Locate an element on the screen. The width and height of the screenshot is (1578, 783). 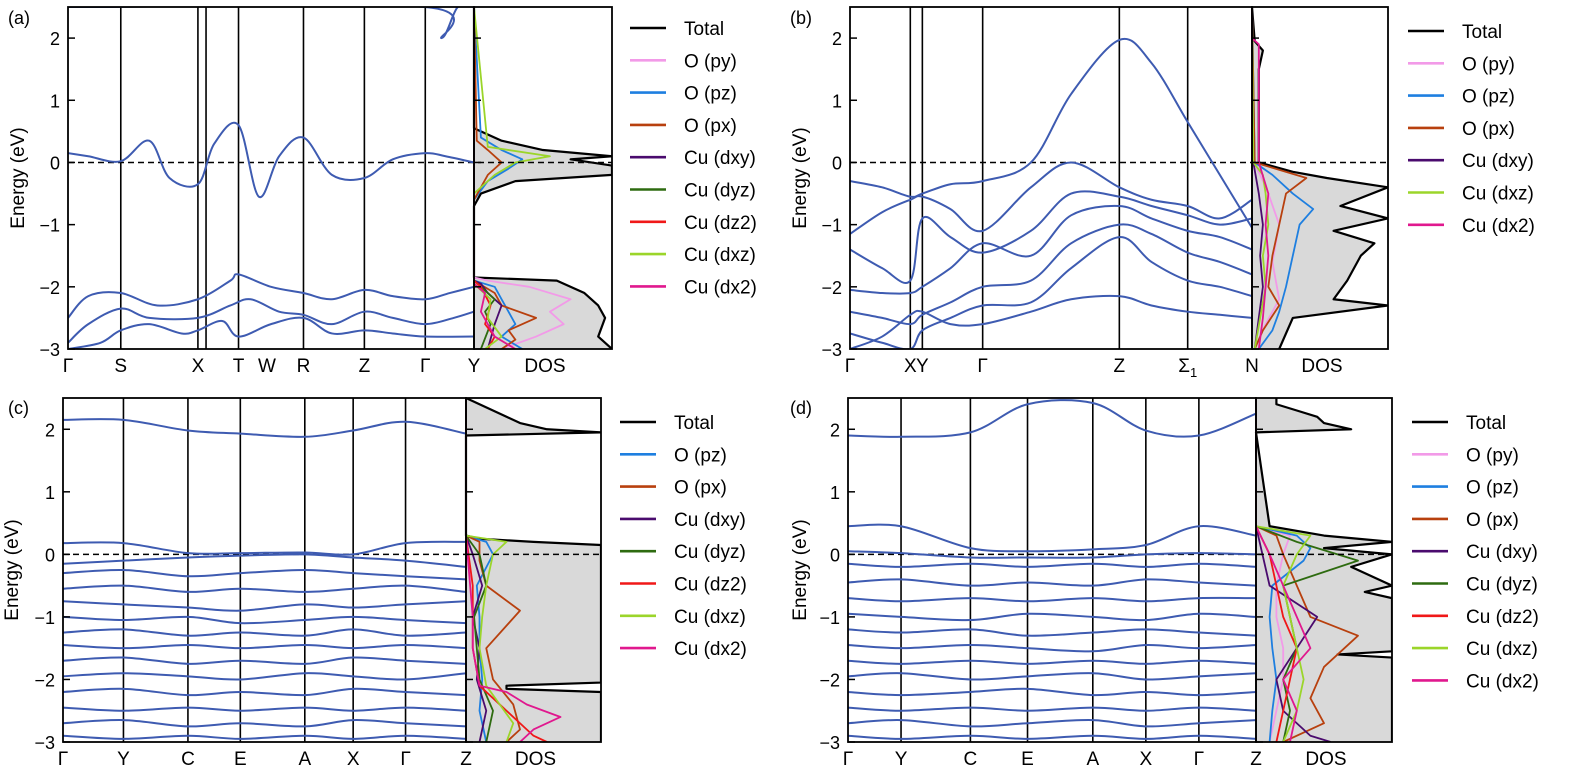
dos-curve-o-px is located at coordinates (1307, 570).